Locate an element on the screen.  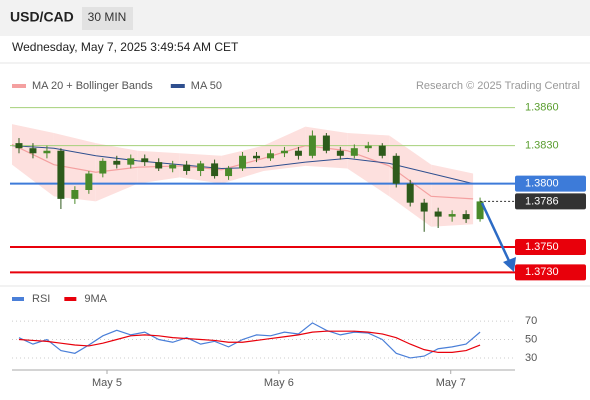
credit: Research © 2025 Trading Central is located at coordinates (498, 86).